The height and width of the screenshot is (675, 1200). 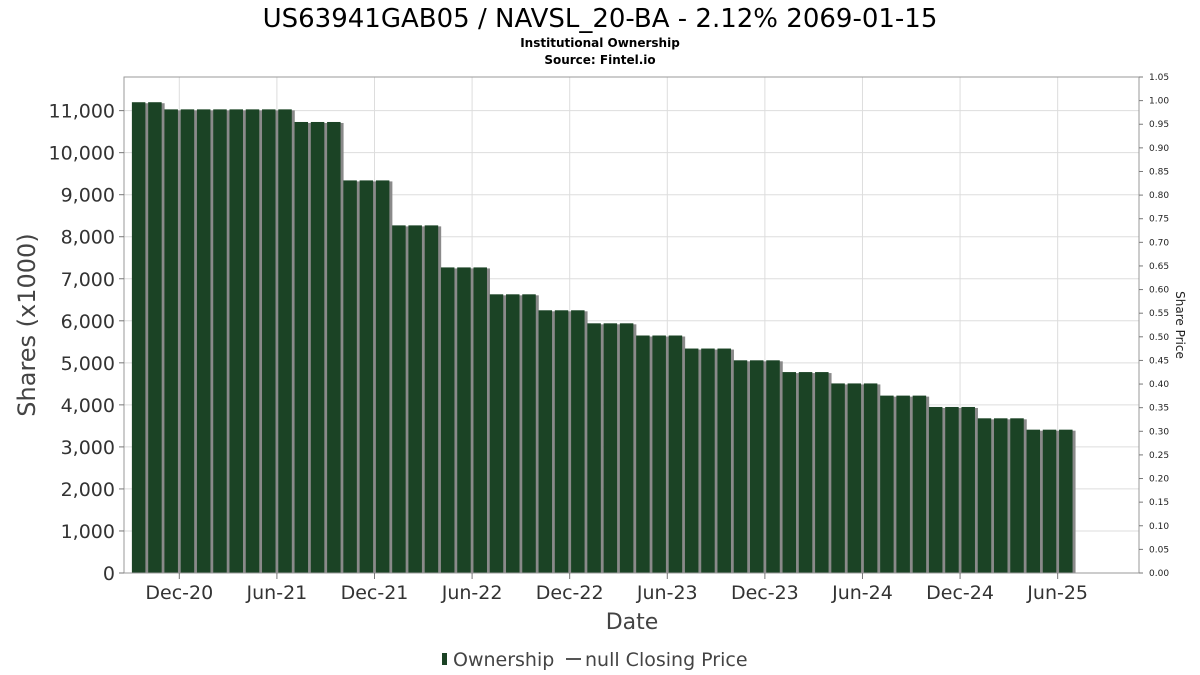 I want to click on y2-tick-label: 0.00, so click(x=1159, y=574).